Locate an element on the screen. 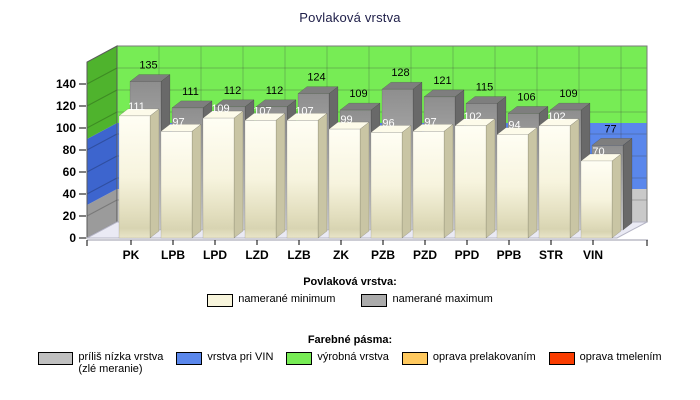  min-value-label: 96 is located at coordinates (388, 123).